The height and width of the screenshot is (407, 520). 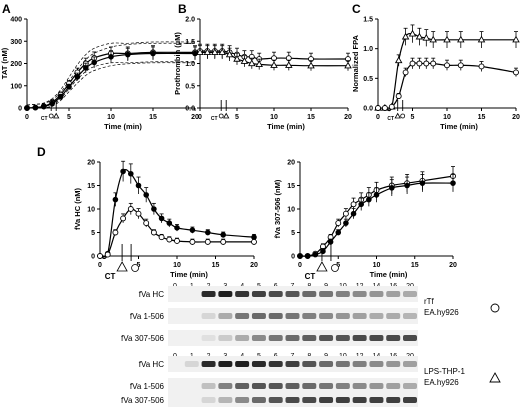 I want to click on y-axis-label: Normalized FPA, so click(x=355, y=63).